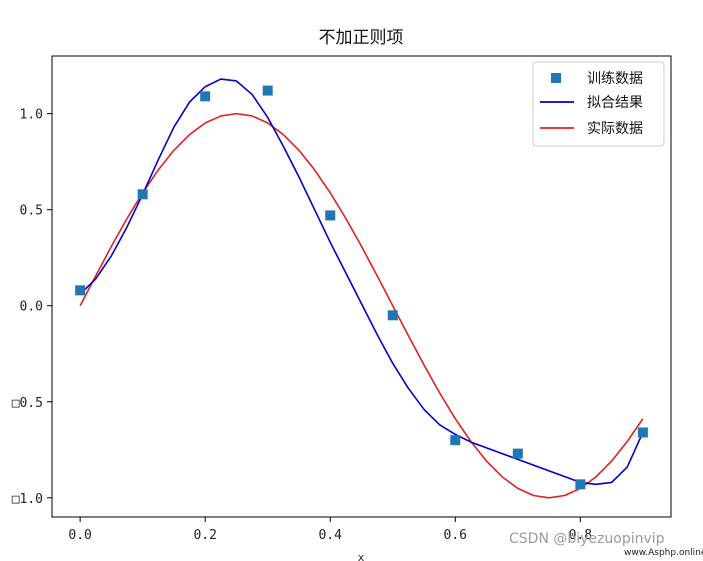 The image size is (703, 561). What do you see at coordinates (27, 499) in the screenshot?
I see `y-tick-label: □1.0` at bounding box center [27, 499].